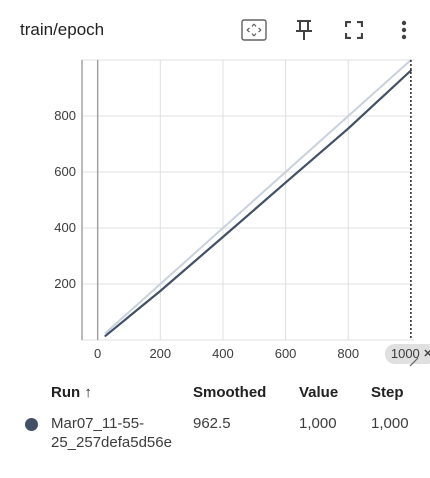  Describe the element at coordinates (65, 283) in the screenshot. I see `y-tick-label: 200` at that location.